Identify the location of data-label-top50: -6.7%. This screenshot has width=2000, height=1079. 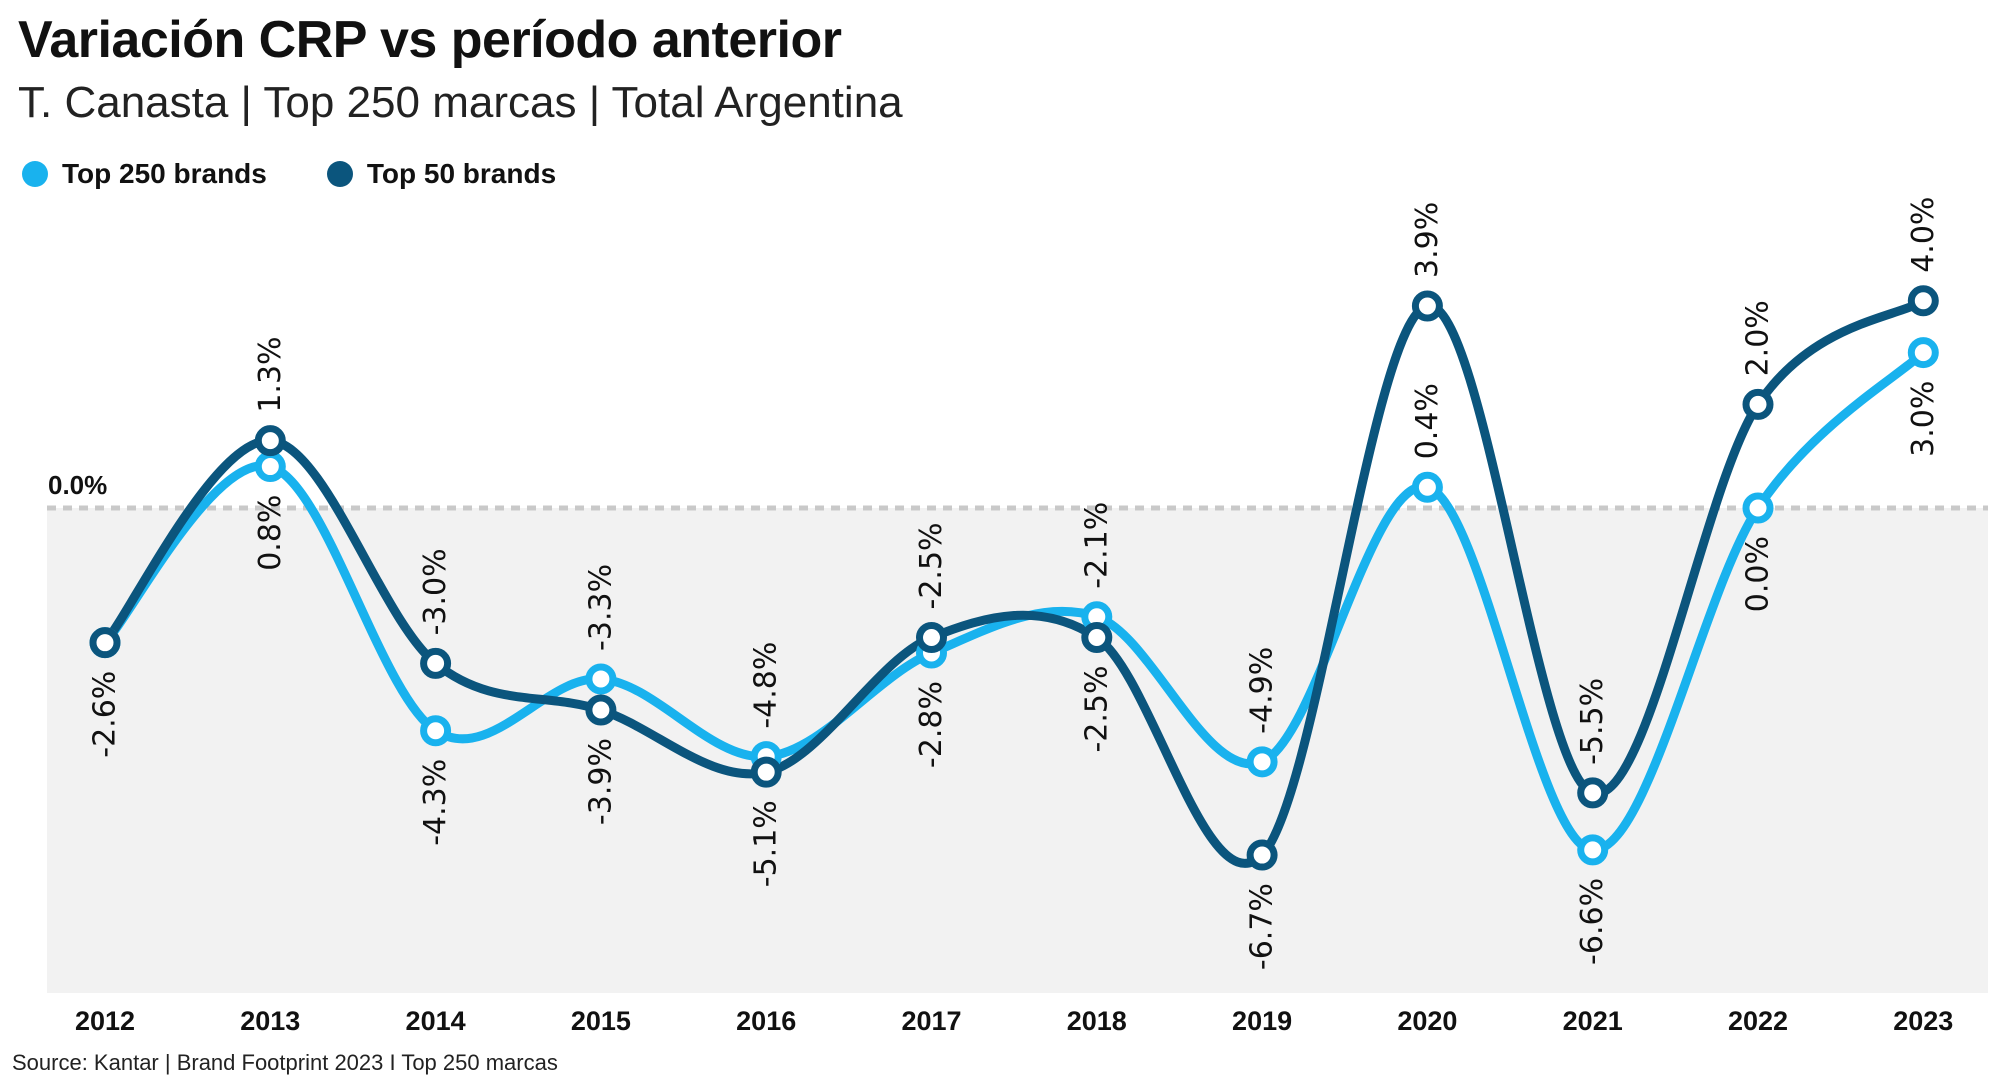
(1262, 926).